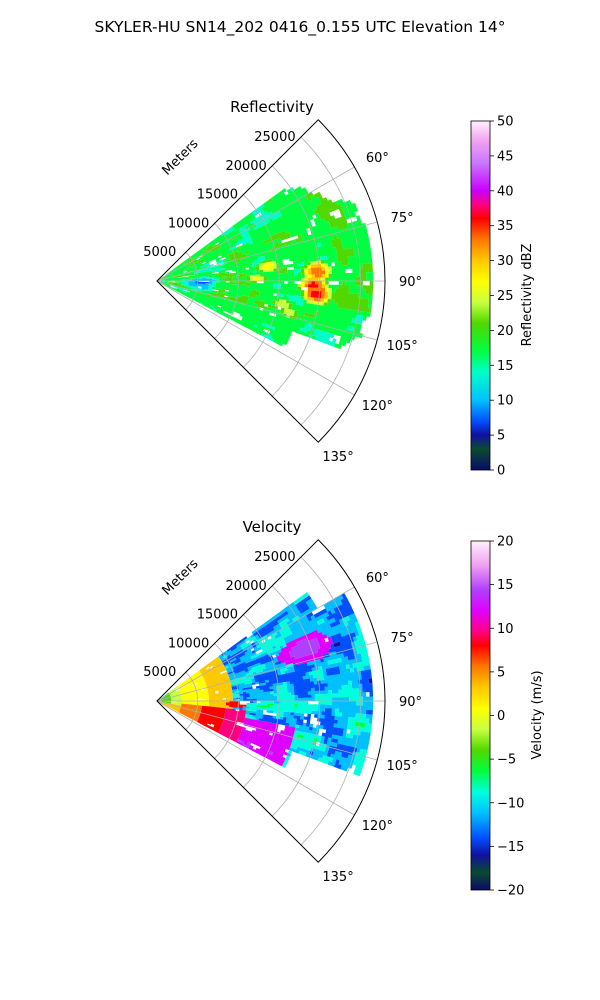 Image resolution: width=600 pixels, height=1000 pixels. Describe the element at coordinates (537, 714) in the screenshot. I see `velocity-colorbar-label: Velocity (m/s)` at that location.